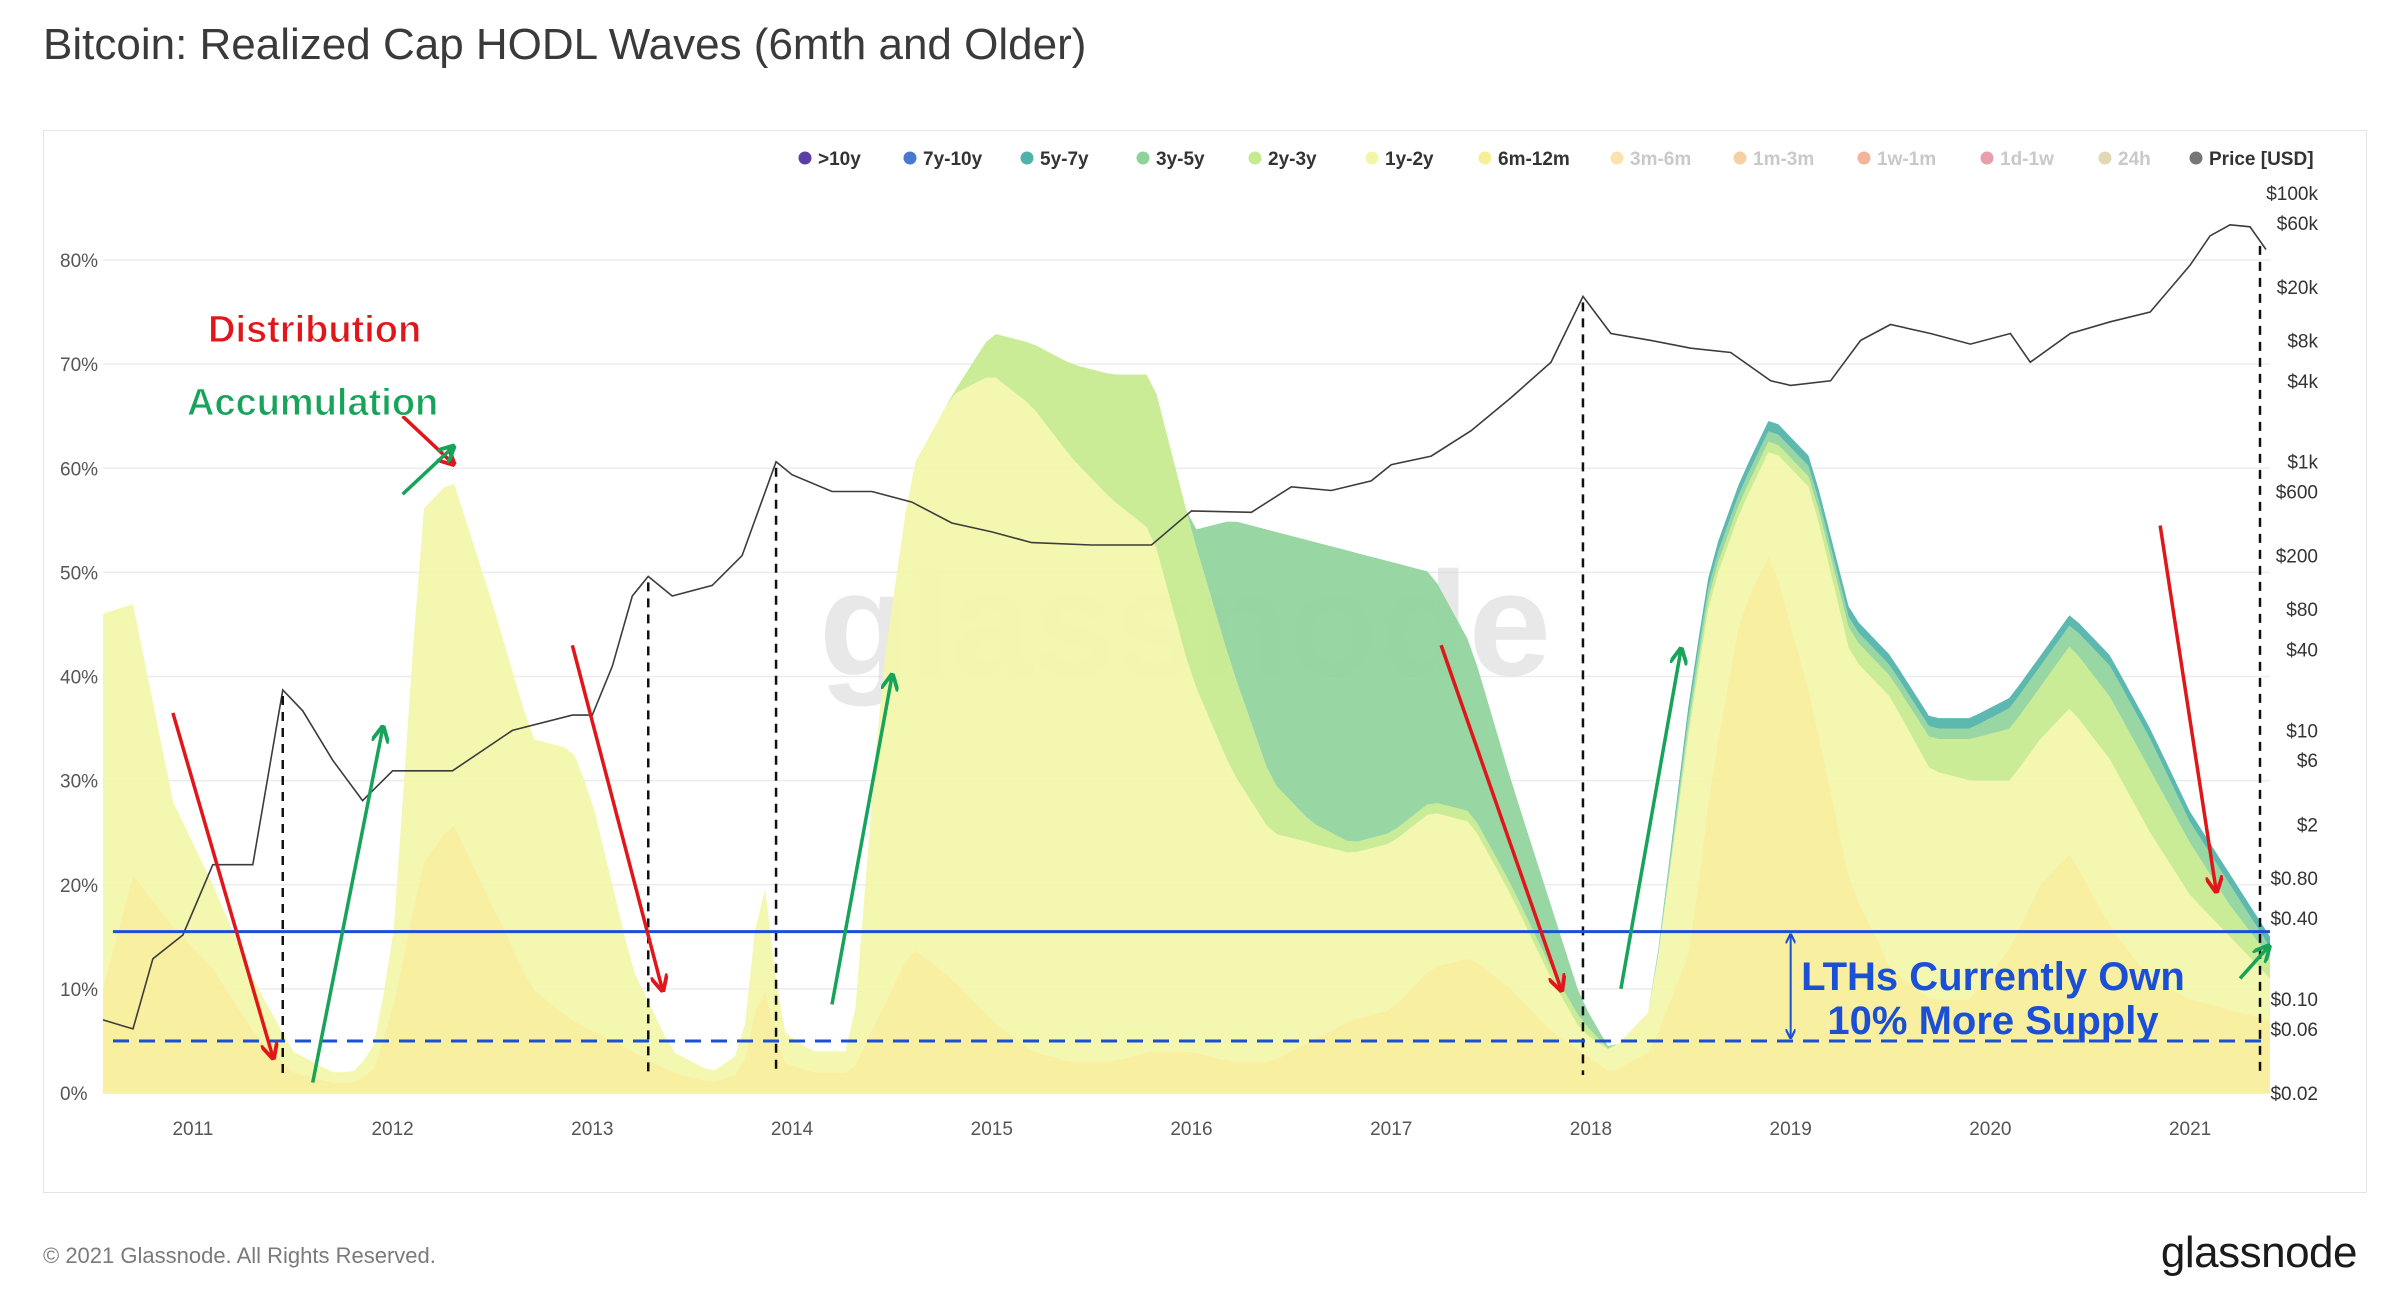 The image size is (2400, 1291). Describe the element at coordinates (1906, 159) in the screenshot. I see `legend-label: 1w-1m` at that location.